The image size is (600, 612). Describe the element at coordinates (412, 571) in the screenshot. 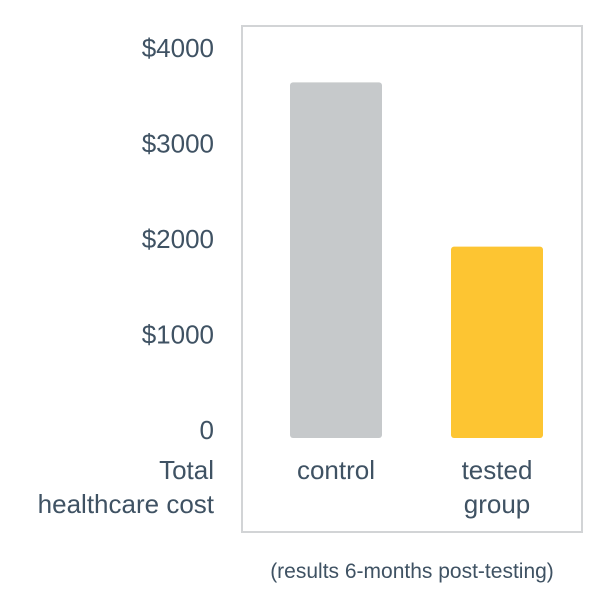

I see `footnote: (results 6-months post-testing)` at that location.